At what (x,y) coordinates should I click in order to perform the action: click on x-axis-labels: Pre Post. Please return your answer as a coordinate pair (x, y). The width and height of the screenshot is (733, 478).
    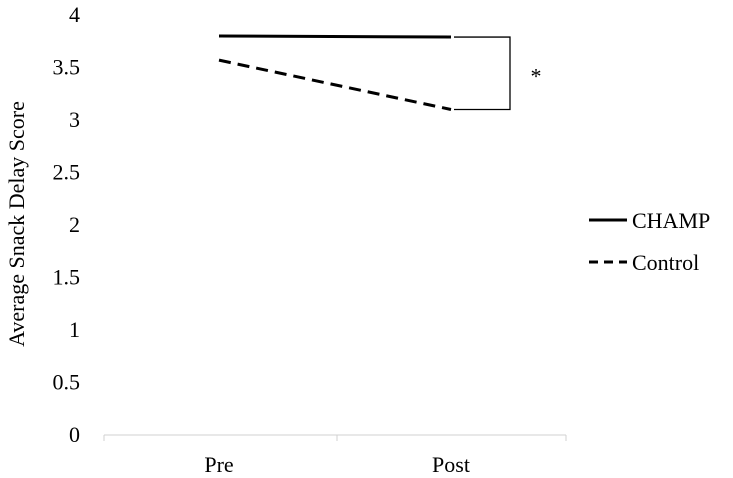
    Looking at the image, I should click on (337, 464).